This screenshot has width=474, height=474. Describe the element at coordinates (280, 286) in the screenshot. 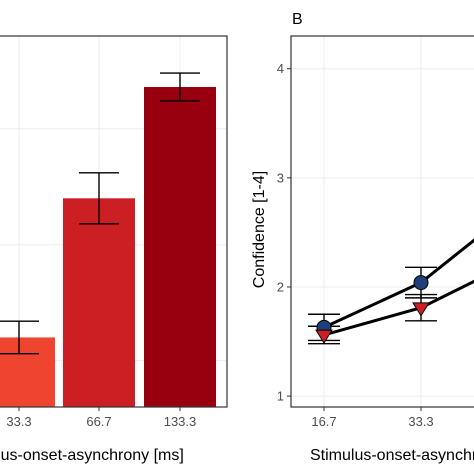

I see `y-tick-label: 2` at that location.